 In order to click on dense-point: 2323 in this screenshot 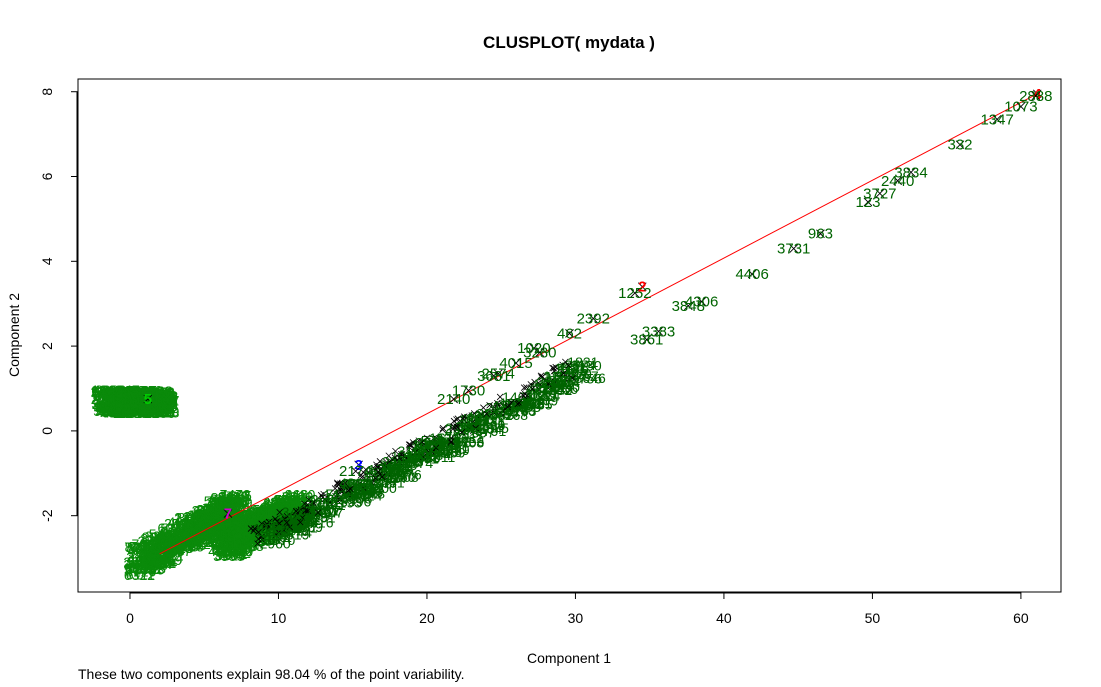, I will do `click(141, 568)`.